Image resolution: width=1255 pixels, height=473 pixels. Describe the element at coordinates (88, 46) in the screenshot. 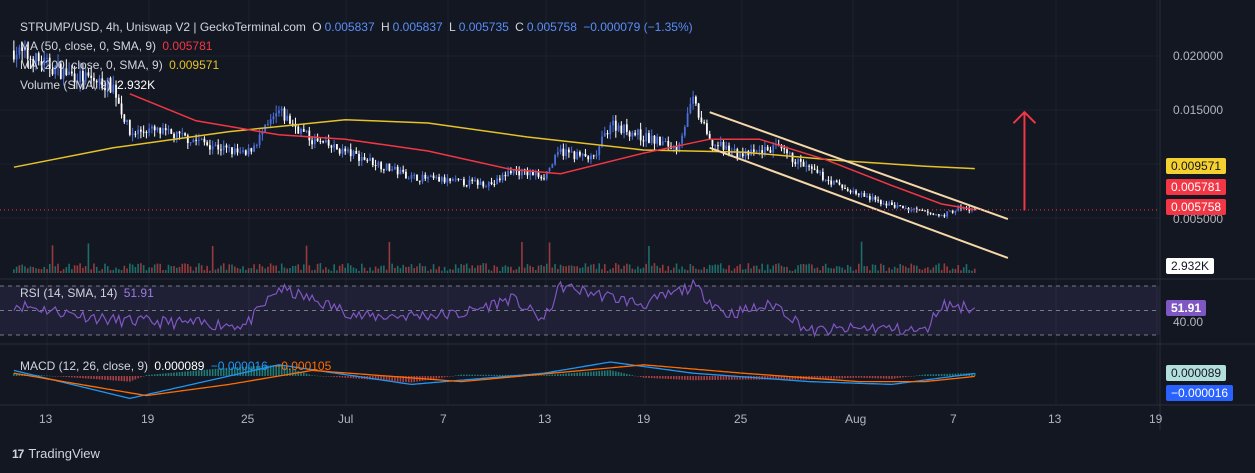

I see `ma50-legend-label: MA (50, close, 0, SMA, 9)` at that location.